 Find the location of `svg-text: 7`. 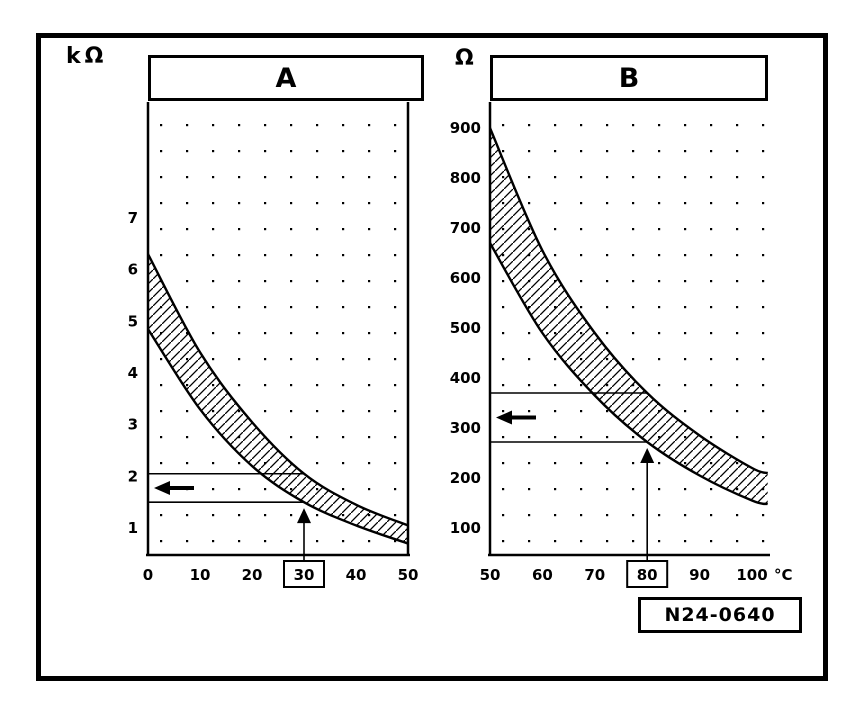

svg-text: 7 is located at coordinates (133, 218).